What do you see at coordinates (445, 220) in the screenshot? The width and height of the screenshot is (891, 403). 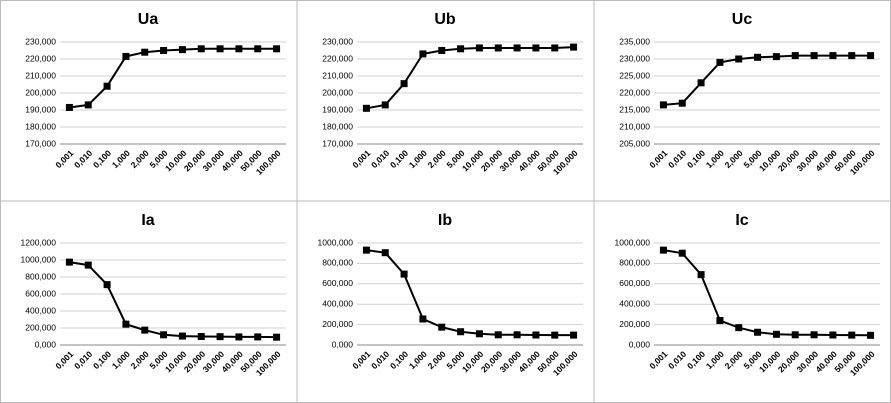 I see `chart-title: Ib` at bounding box center [445, 220].